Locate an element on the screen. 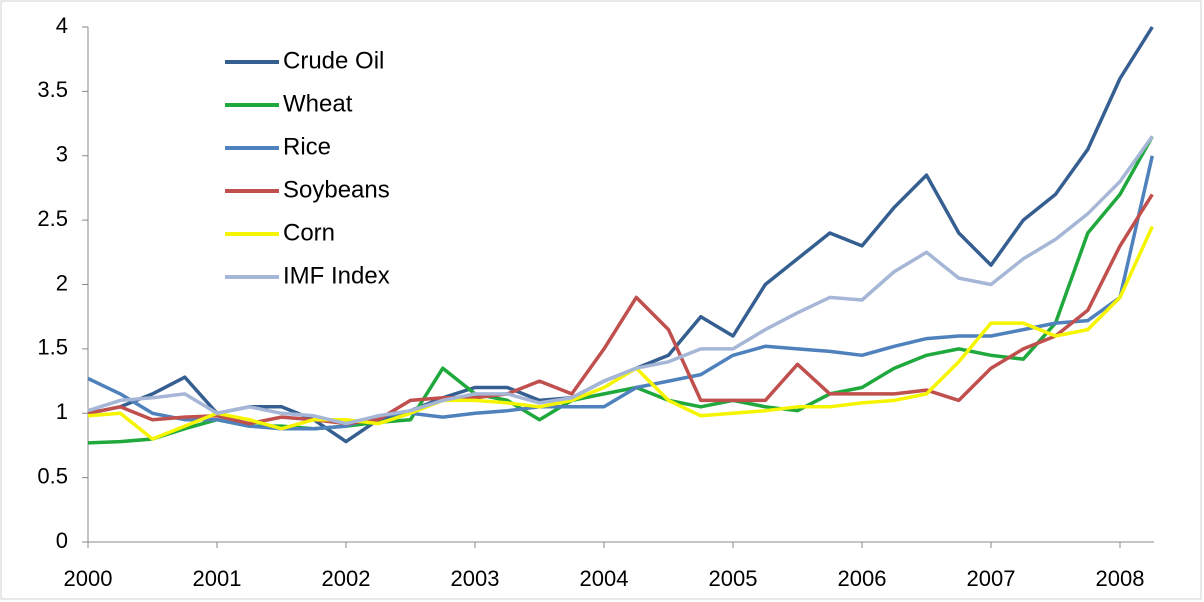 This screenshot has height=602, width=1204. legend-label: Wheat is located at coordinates (318, 103).